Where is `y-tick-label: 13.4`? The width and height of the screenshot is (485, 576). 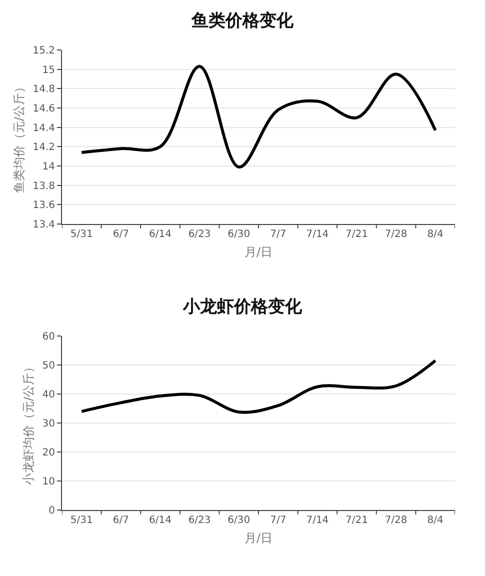 y-tick-label: 13.4 is located at coordinates (43, 225).